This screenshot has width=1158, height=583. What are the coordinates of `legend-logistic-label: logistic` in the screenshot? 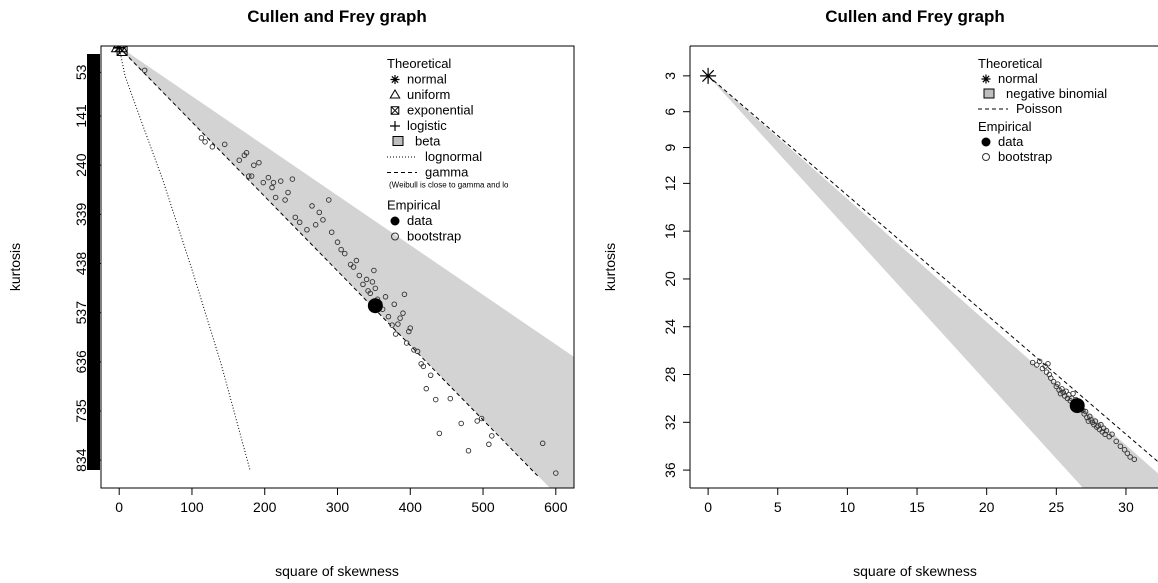 It's located at (427, 125).